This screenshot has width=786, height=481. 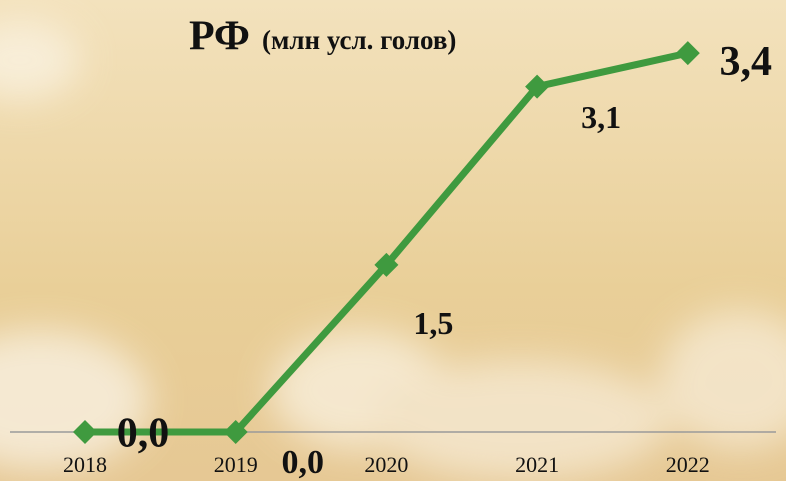 What do you see at coordinates (219, 37) in the screenshot?
I see `chart-title: РФ` at bounding box center [219, 37].